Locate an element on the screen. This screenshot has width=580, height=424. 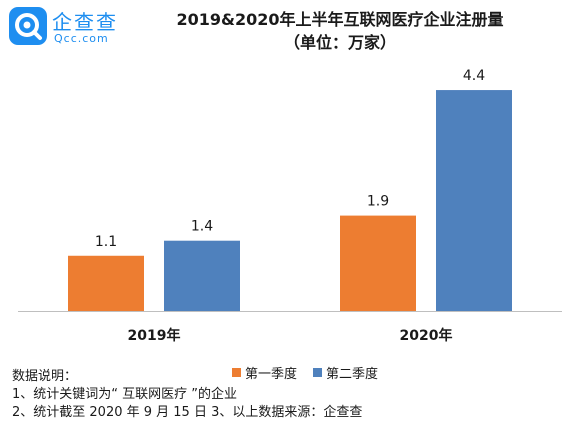
notes-line-1: 1、统计关键词为“ 互联网医疗 ”的企业 is located at coordinates (125, 394).